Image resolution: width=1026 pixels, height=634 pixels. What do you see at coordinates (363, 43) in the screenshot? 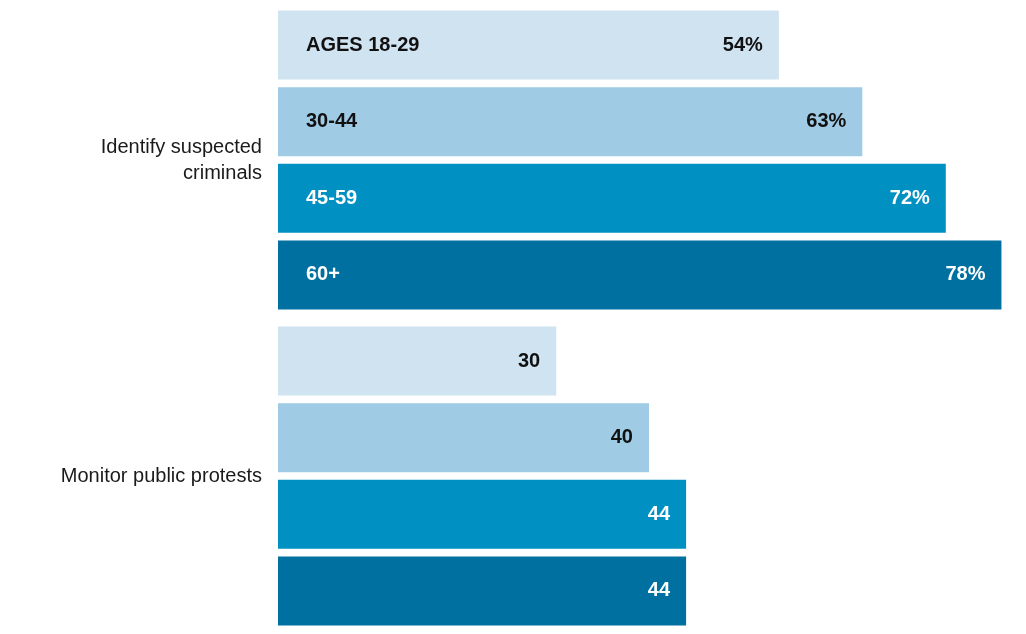
I see `series-label: AGES 18-29` at bounding box center [363, 43].